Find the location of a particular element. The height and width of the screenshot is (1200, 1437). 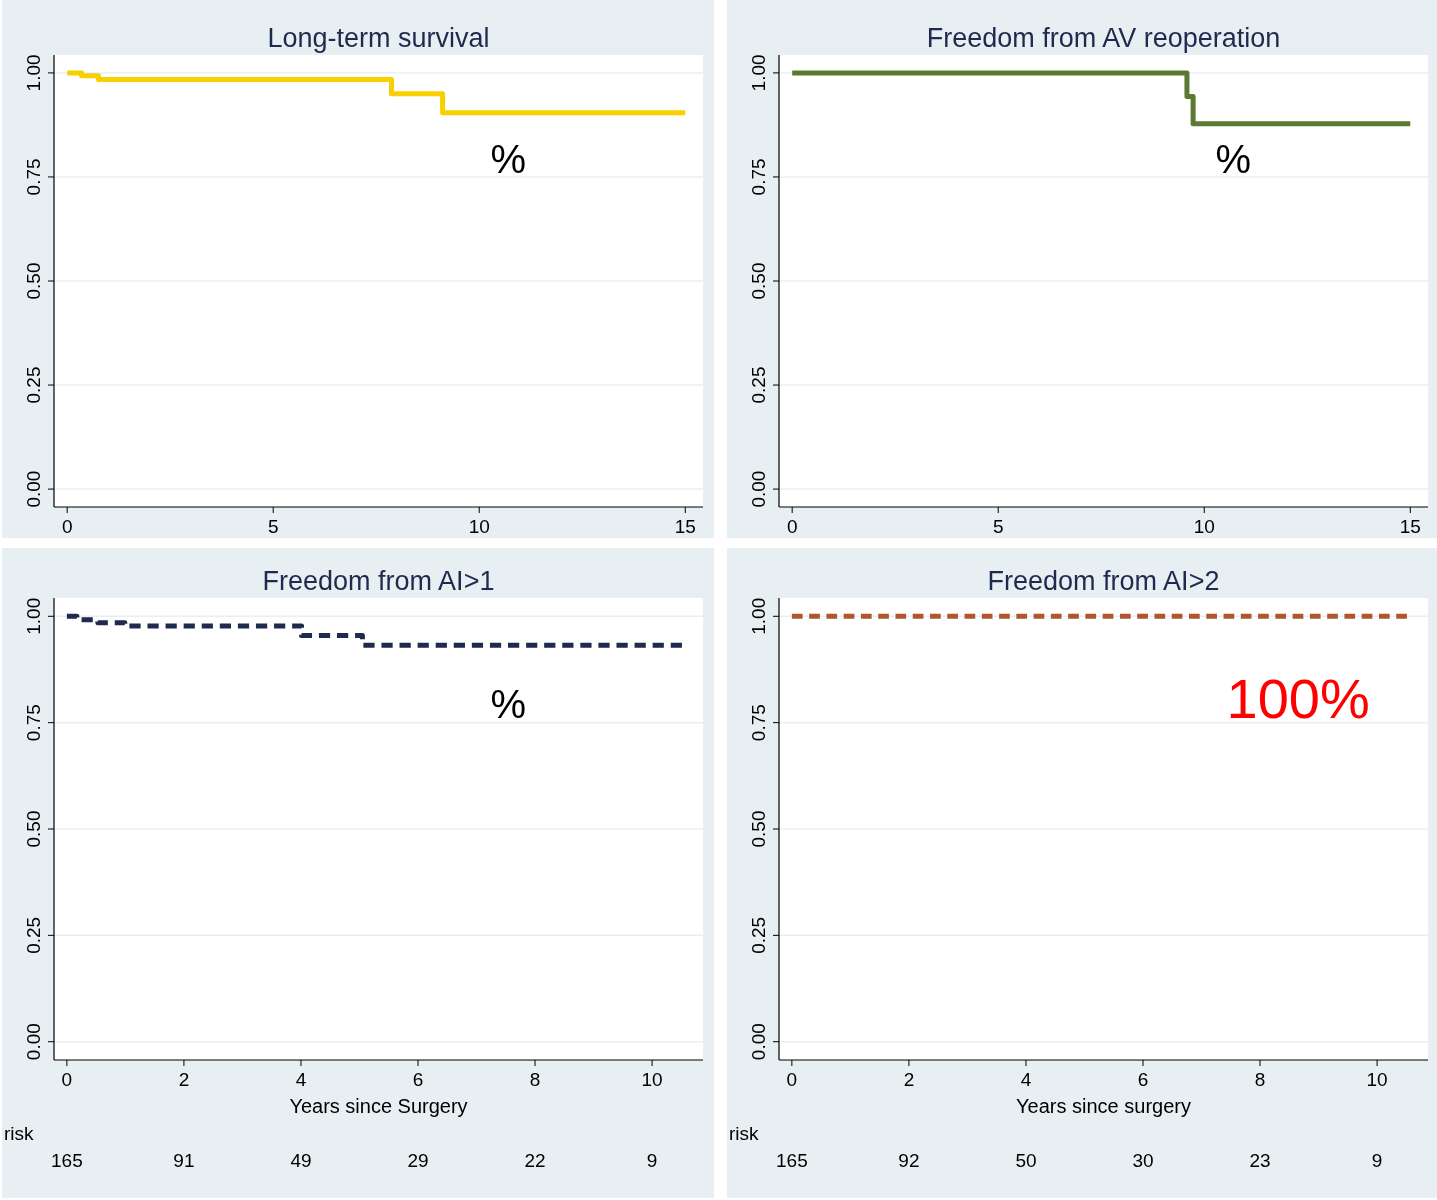

chart-title: Long-term survival is located at coordinates (378, 38).